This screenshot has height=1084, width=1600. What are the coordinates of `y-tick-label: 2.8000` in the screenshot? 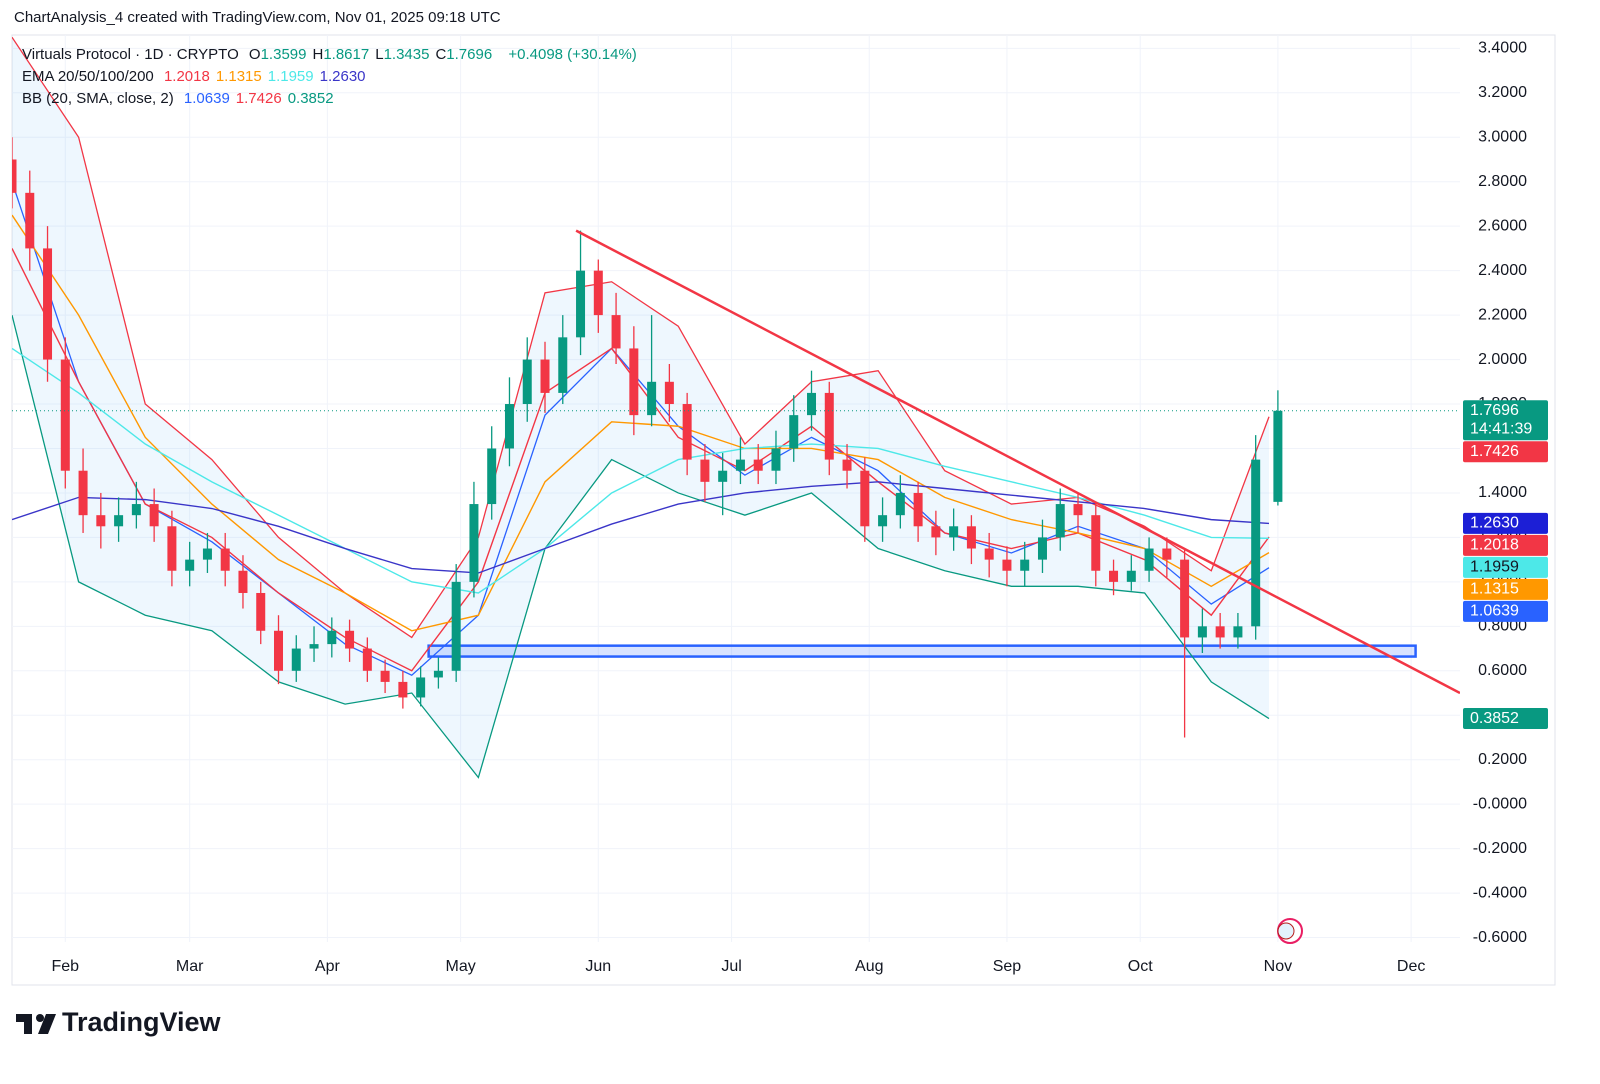 It's located at (1502, 181).